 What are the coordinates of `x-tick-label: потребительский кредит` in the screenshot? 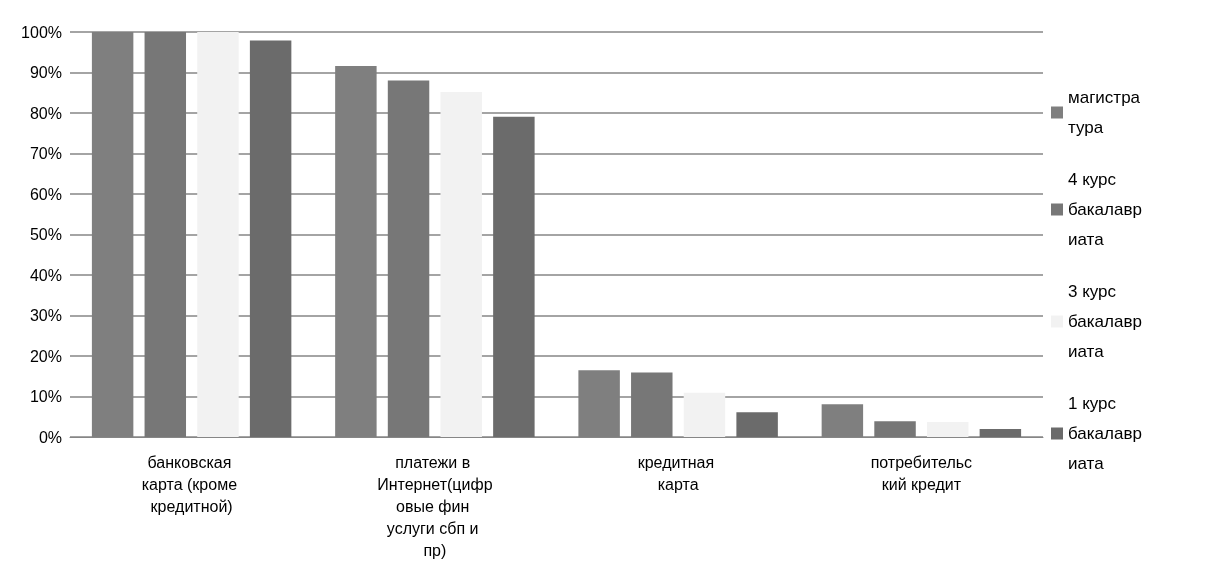 It's located at (921, 473).